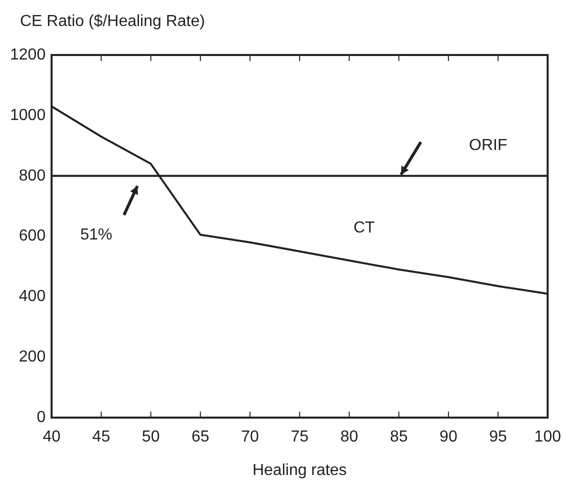 Image resolution: width=571 pixels, height=488 pixels. I want to click on y-tick-label: 800, so click(32, 175).